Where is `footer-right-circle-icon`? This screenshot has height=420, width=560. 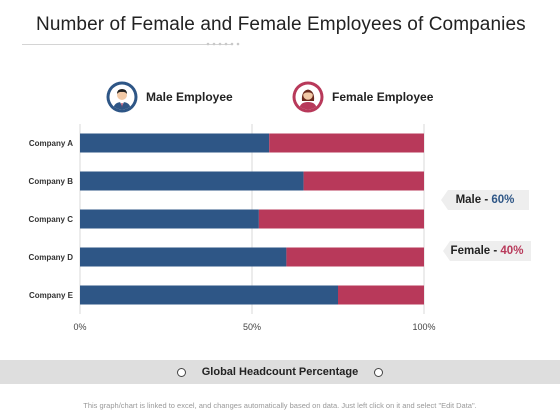 footer-right-circle-icon is located at coordinates (379, 372).